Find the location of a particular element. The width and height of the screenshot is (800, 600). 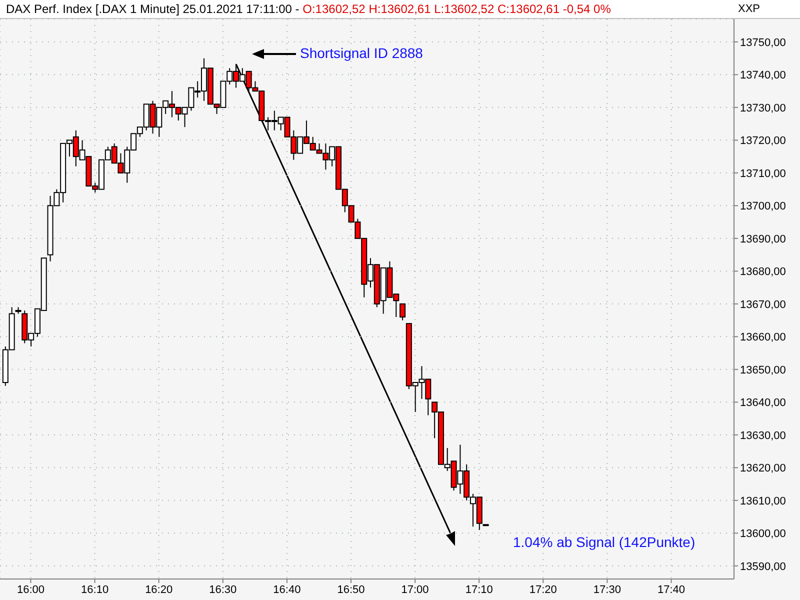

x-tick-label: 17:30 is located at coordinates (607, 590).